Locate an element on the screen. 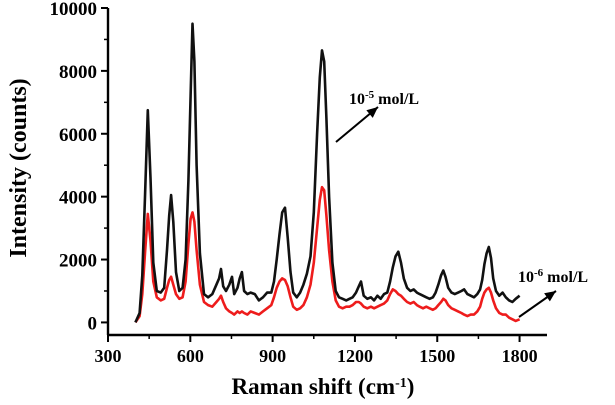 The image size is (615, 405). y-tick-label: 10000 is located at coordinates (74, 10).